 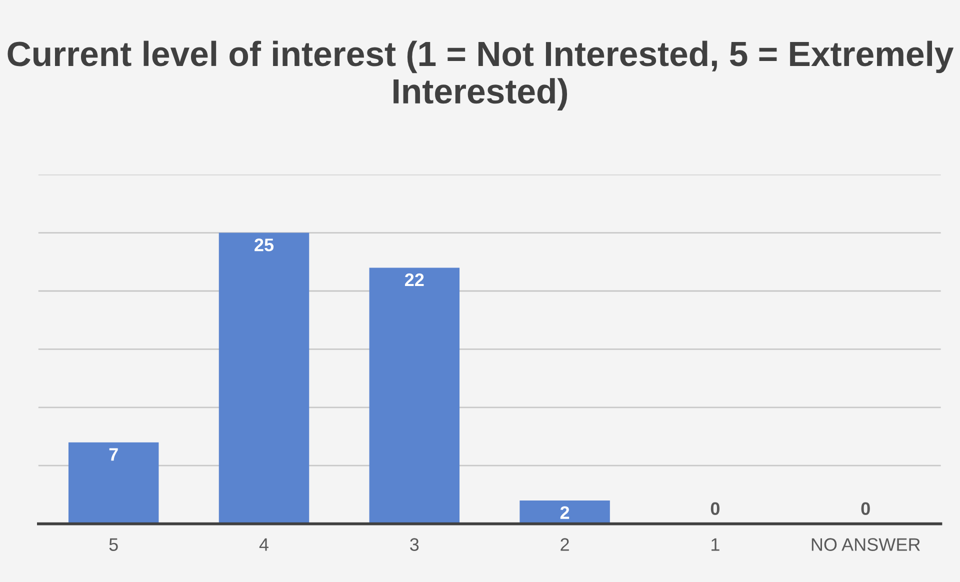 What do you see at coordinates (564, 544) in the screenshot?
I see `x-tick-label: 2` at bounding box center [564, 544].